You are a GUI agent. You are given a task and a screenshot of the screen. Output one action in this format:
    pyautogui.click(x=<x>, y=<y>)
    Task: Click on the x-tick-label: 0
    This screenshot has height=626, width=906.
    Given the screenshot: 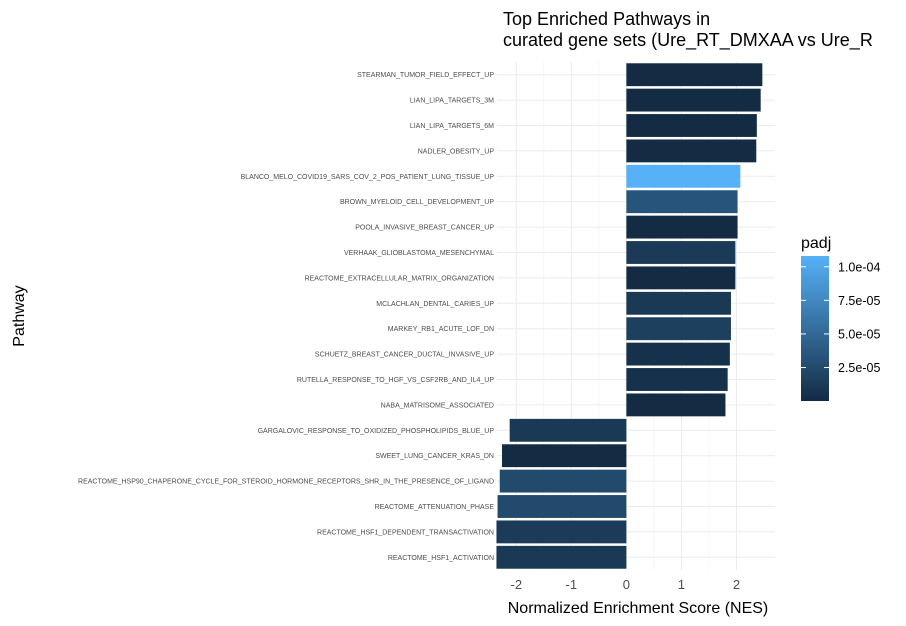 What is the action you would take?
    pyautogui.click(x=626, y=584)
    